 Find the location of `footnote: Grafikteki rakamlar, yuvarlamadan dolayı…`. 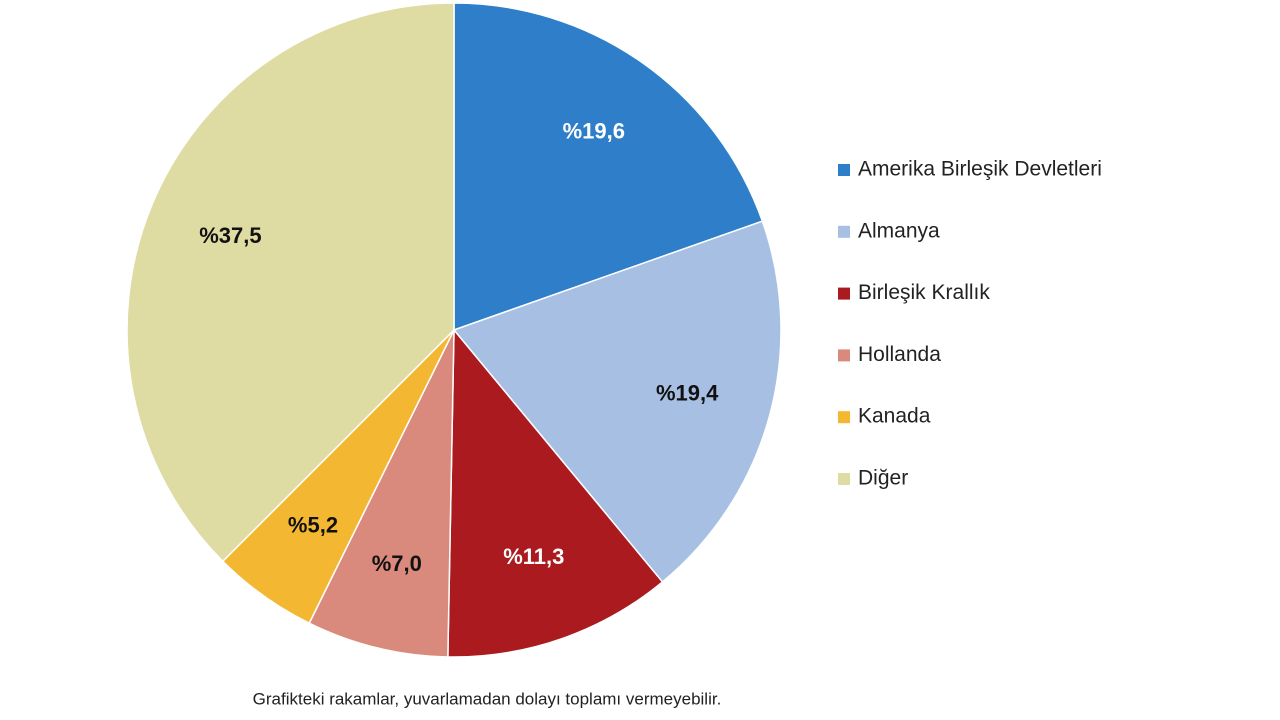

footnote: Grafikteki rakamlar, yuvarlamadan dolayı… is located at coordinates (487, 698).